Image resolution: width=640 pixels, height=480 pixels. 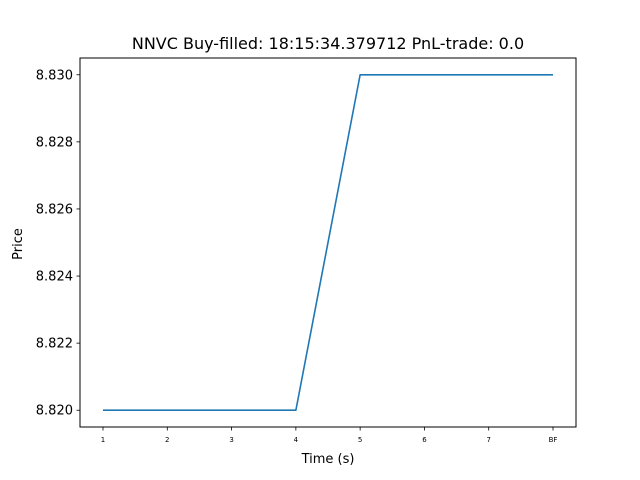 What do you see at coordinates (360, 440) in the screenshot?
I see `x-tick-label: 5` at bounding box center [360, 440].